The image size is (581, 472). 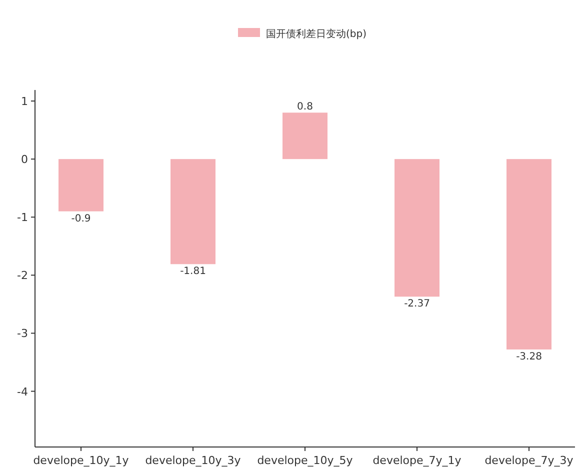 What do you see at coordinates (529, 356) in the screenshot?
I see `data-label: -3.28` at bounding box center [529, 356].